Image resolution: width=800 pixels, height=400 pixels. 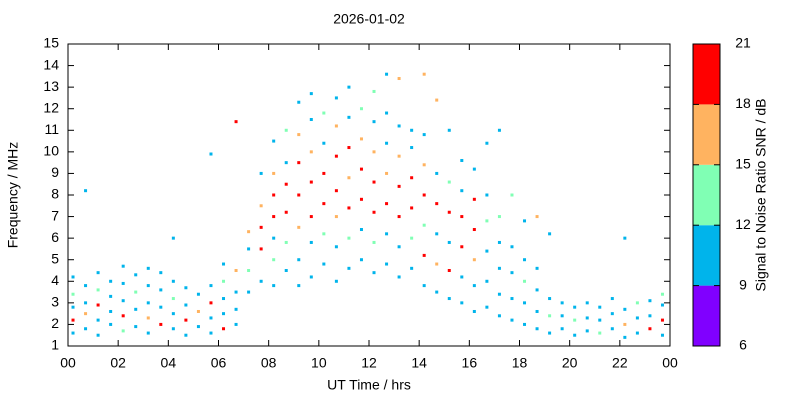 What do you see at coordinates (743, 43) in the screenshot?
I see `colorbar-tick-label: 21` at bounding box center [743, 43].